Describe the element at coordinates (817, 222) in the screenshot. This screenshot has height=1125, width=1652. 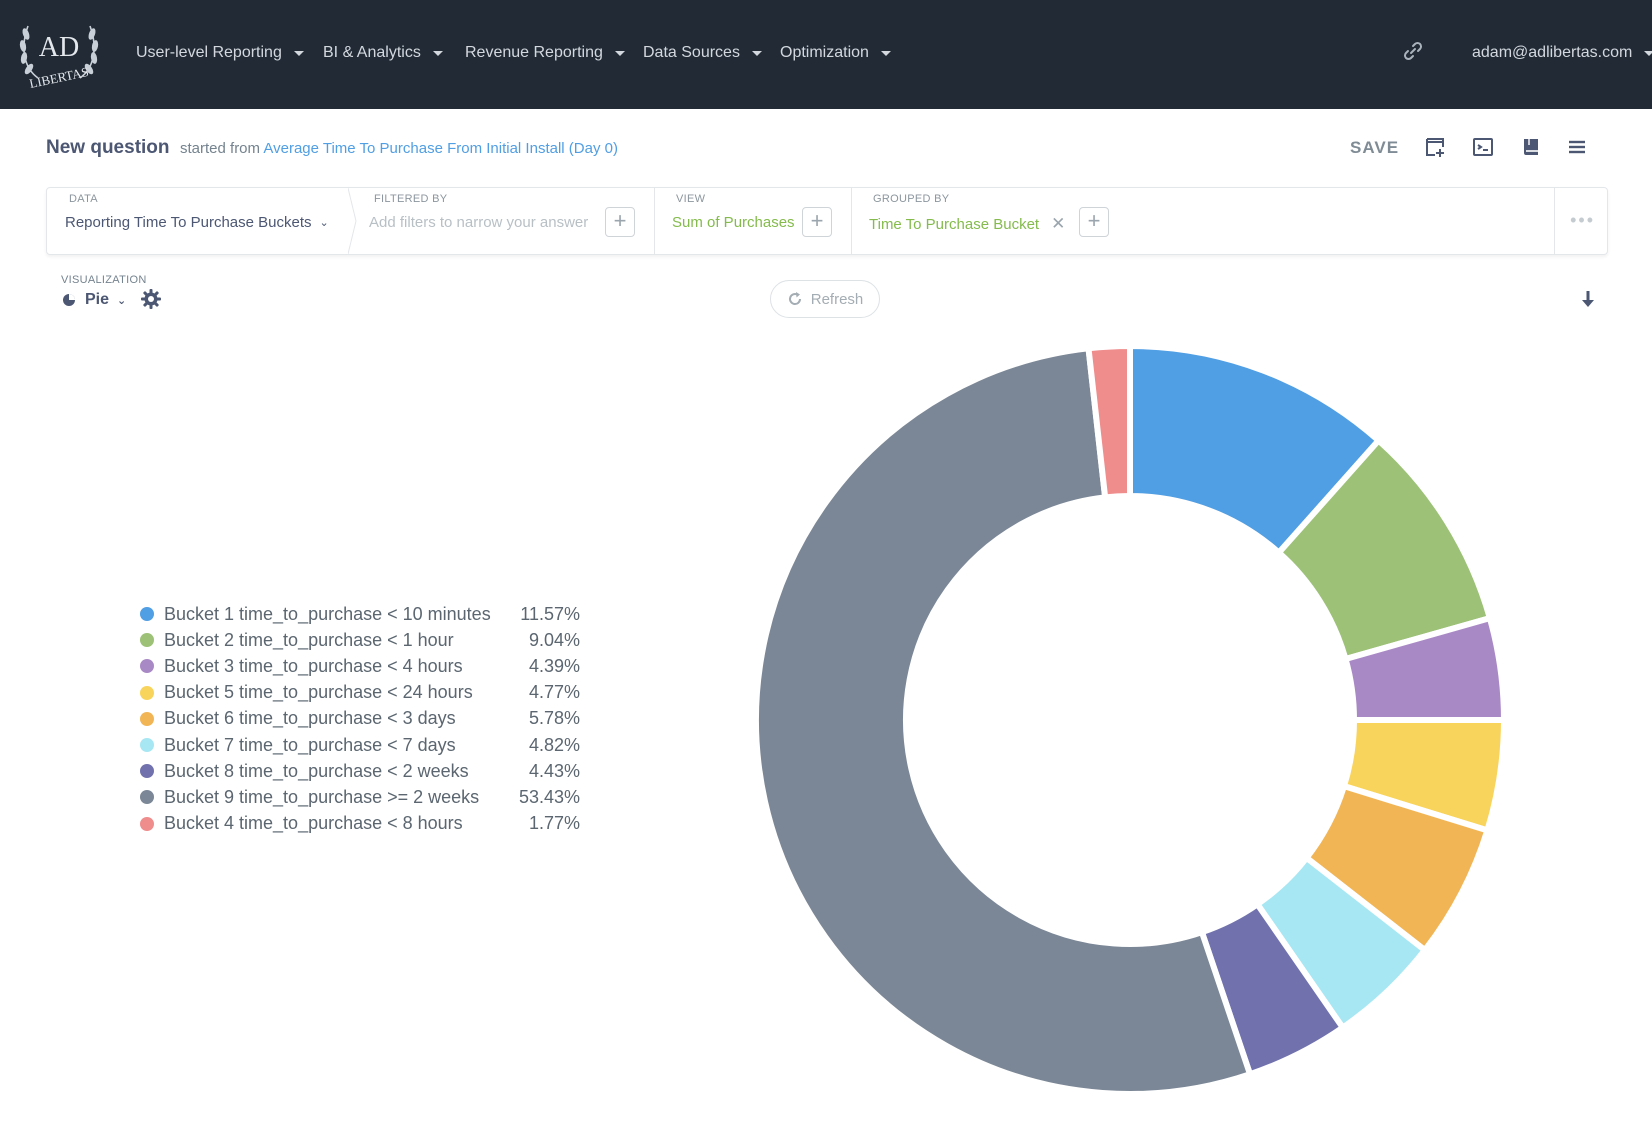
I see `add-aggregation-button: +` at that location.